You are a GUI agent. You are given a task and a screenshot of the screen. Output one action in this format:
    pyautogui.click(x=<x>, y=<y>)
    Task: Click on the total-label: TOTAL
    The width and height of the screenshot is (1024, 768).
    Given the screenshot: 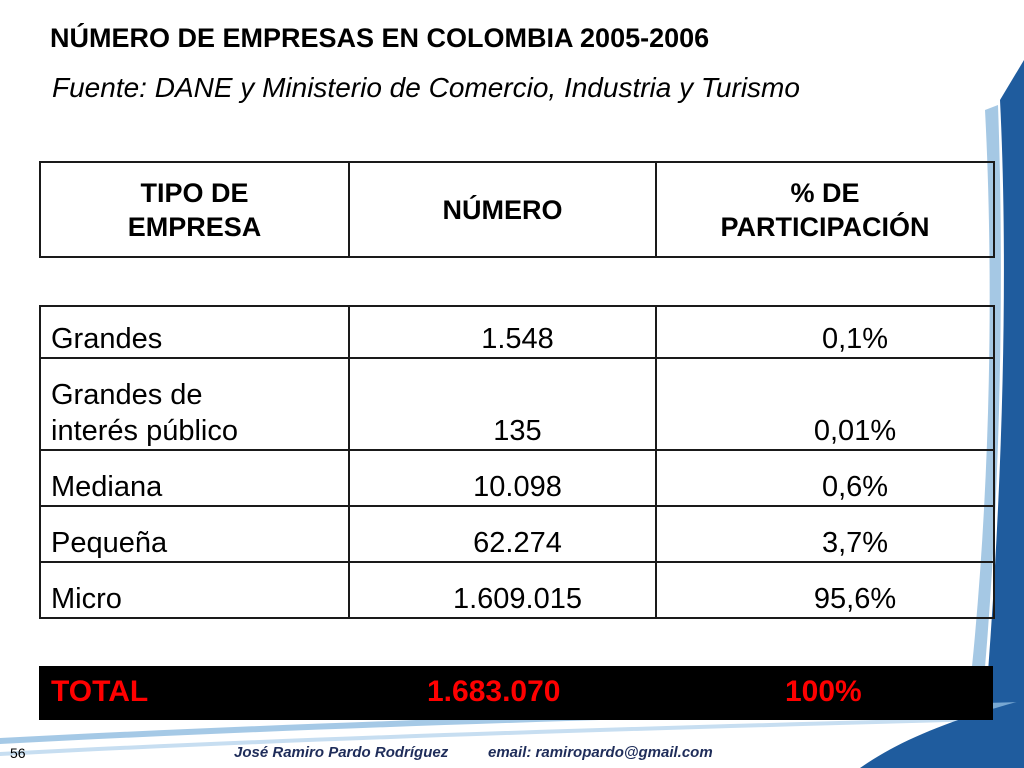 What is the action you would take?
    pyautogui.click(x=100, y=691)
    